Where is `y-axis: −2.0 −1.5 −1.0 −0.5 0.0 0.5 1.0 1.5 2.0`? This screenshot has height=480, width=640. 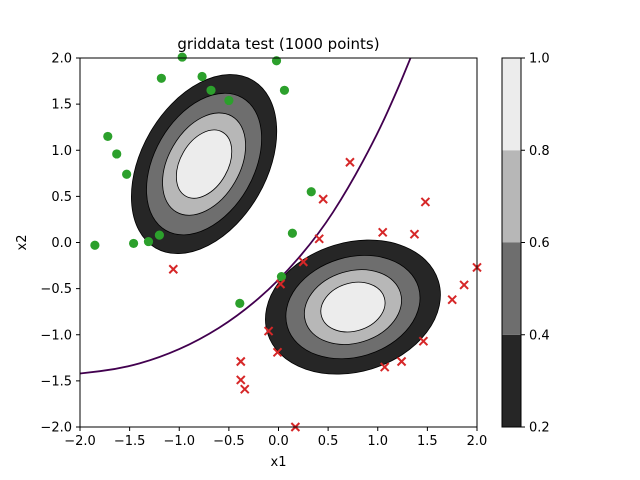 y-axis: −2.0 −1.5 −1.0 −0.5 0.0 0.5 1.0 1.5 2.0 is located at coordinates (60, 244).